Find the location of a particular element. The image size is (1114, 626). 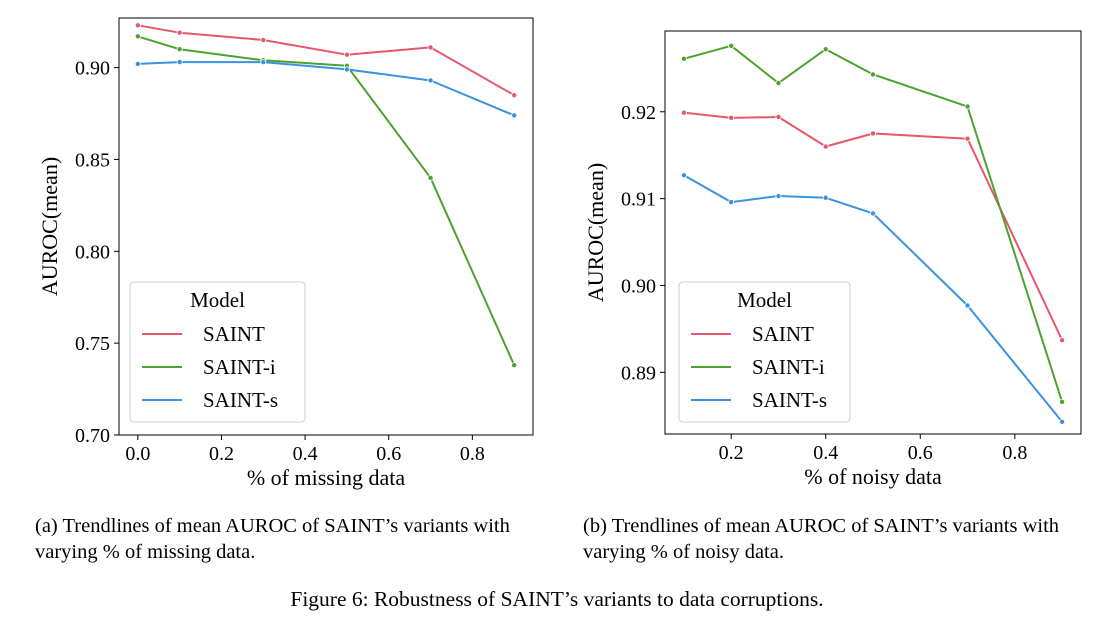

y-tick-label: 0.80 is located at coordinates (92, 252).